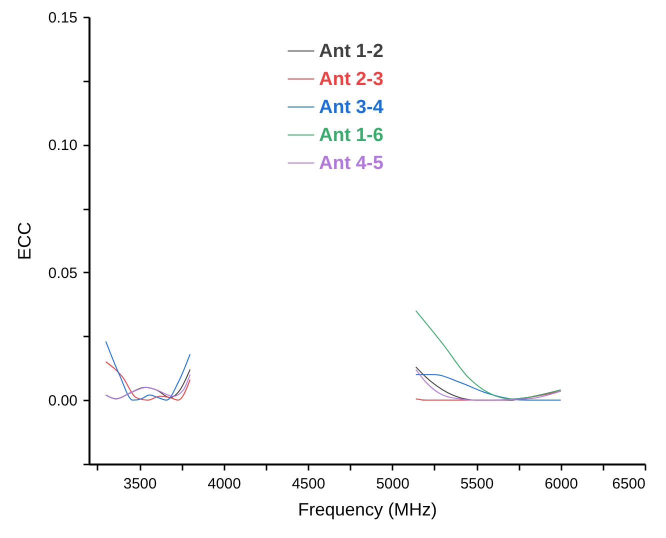 This screenshot has height=538, width=666. Describe the element at coordinates (351, 135) in the screenshot. I see `legend-label: Ant 1-6` at that location.